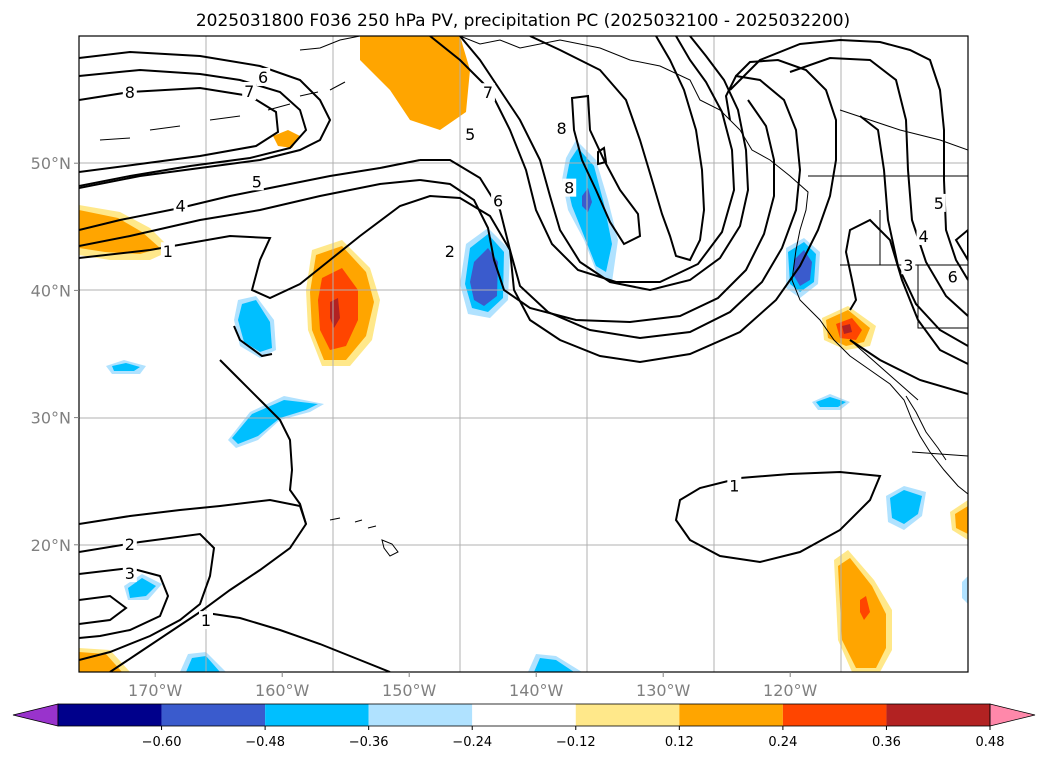 The image size is (1047, 765). What do you see at coordinates (939, 454) in the screenshot?
I see `mexico-border` at bounding box center [939, 454].